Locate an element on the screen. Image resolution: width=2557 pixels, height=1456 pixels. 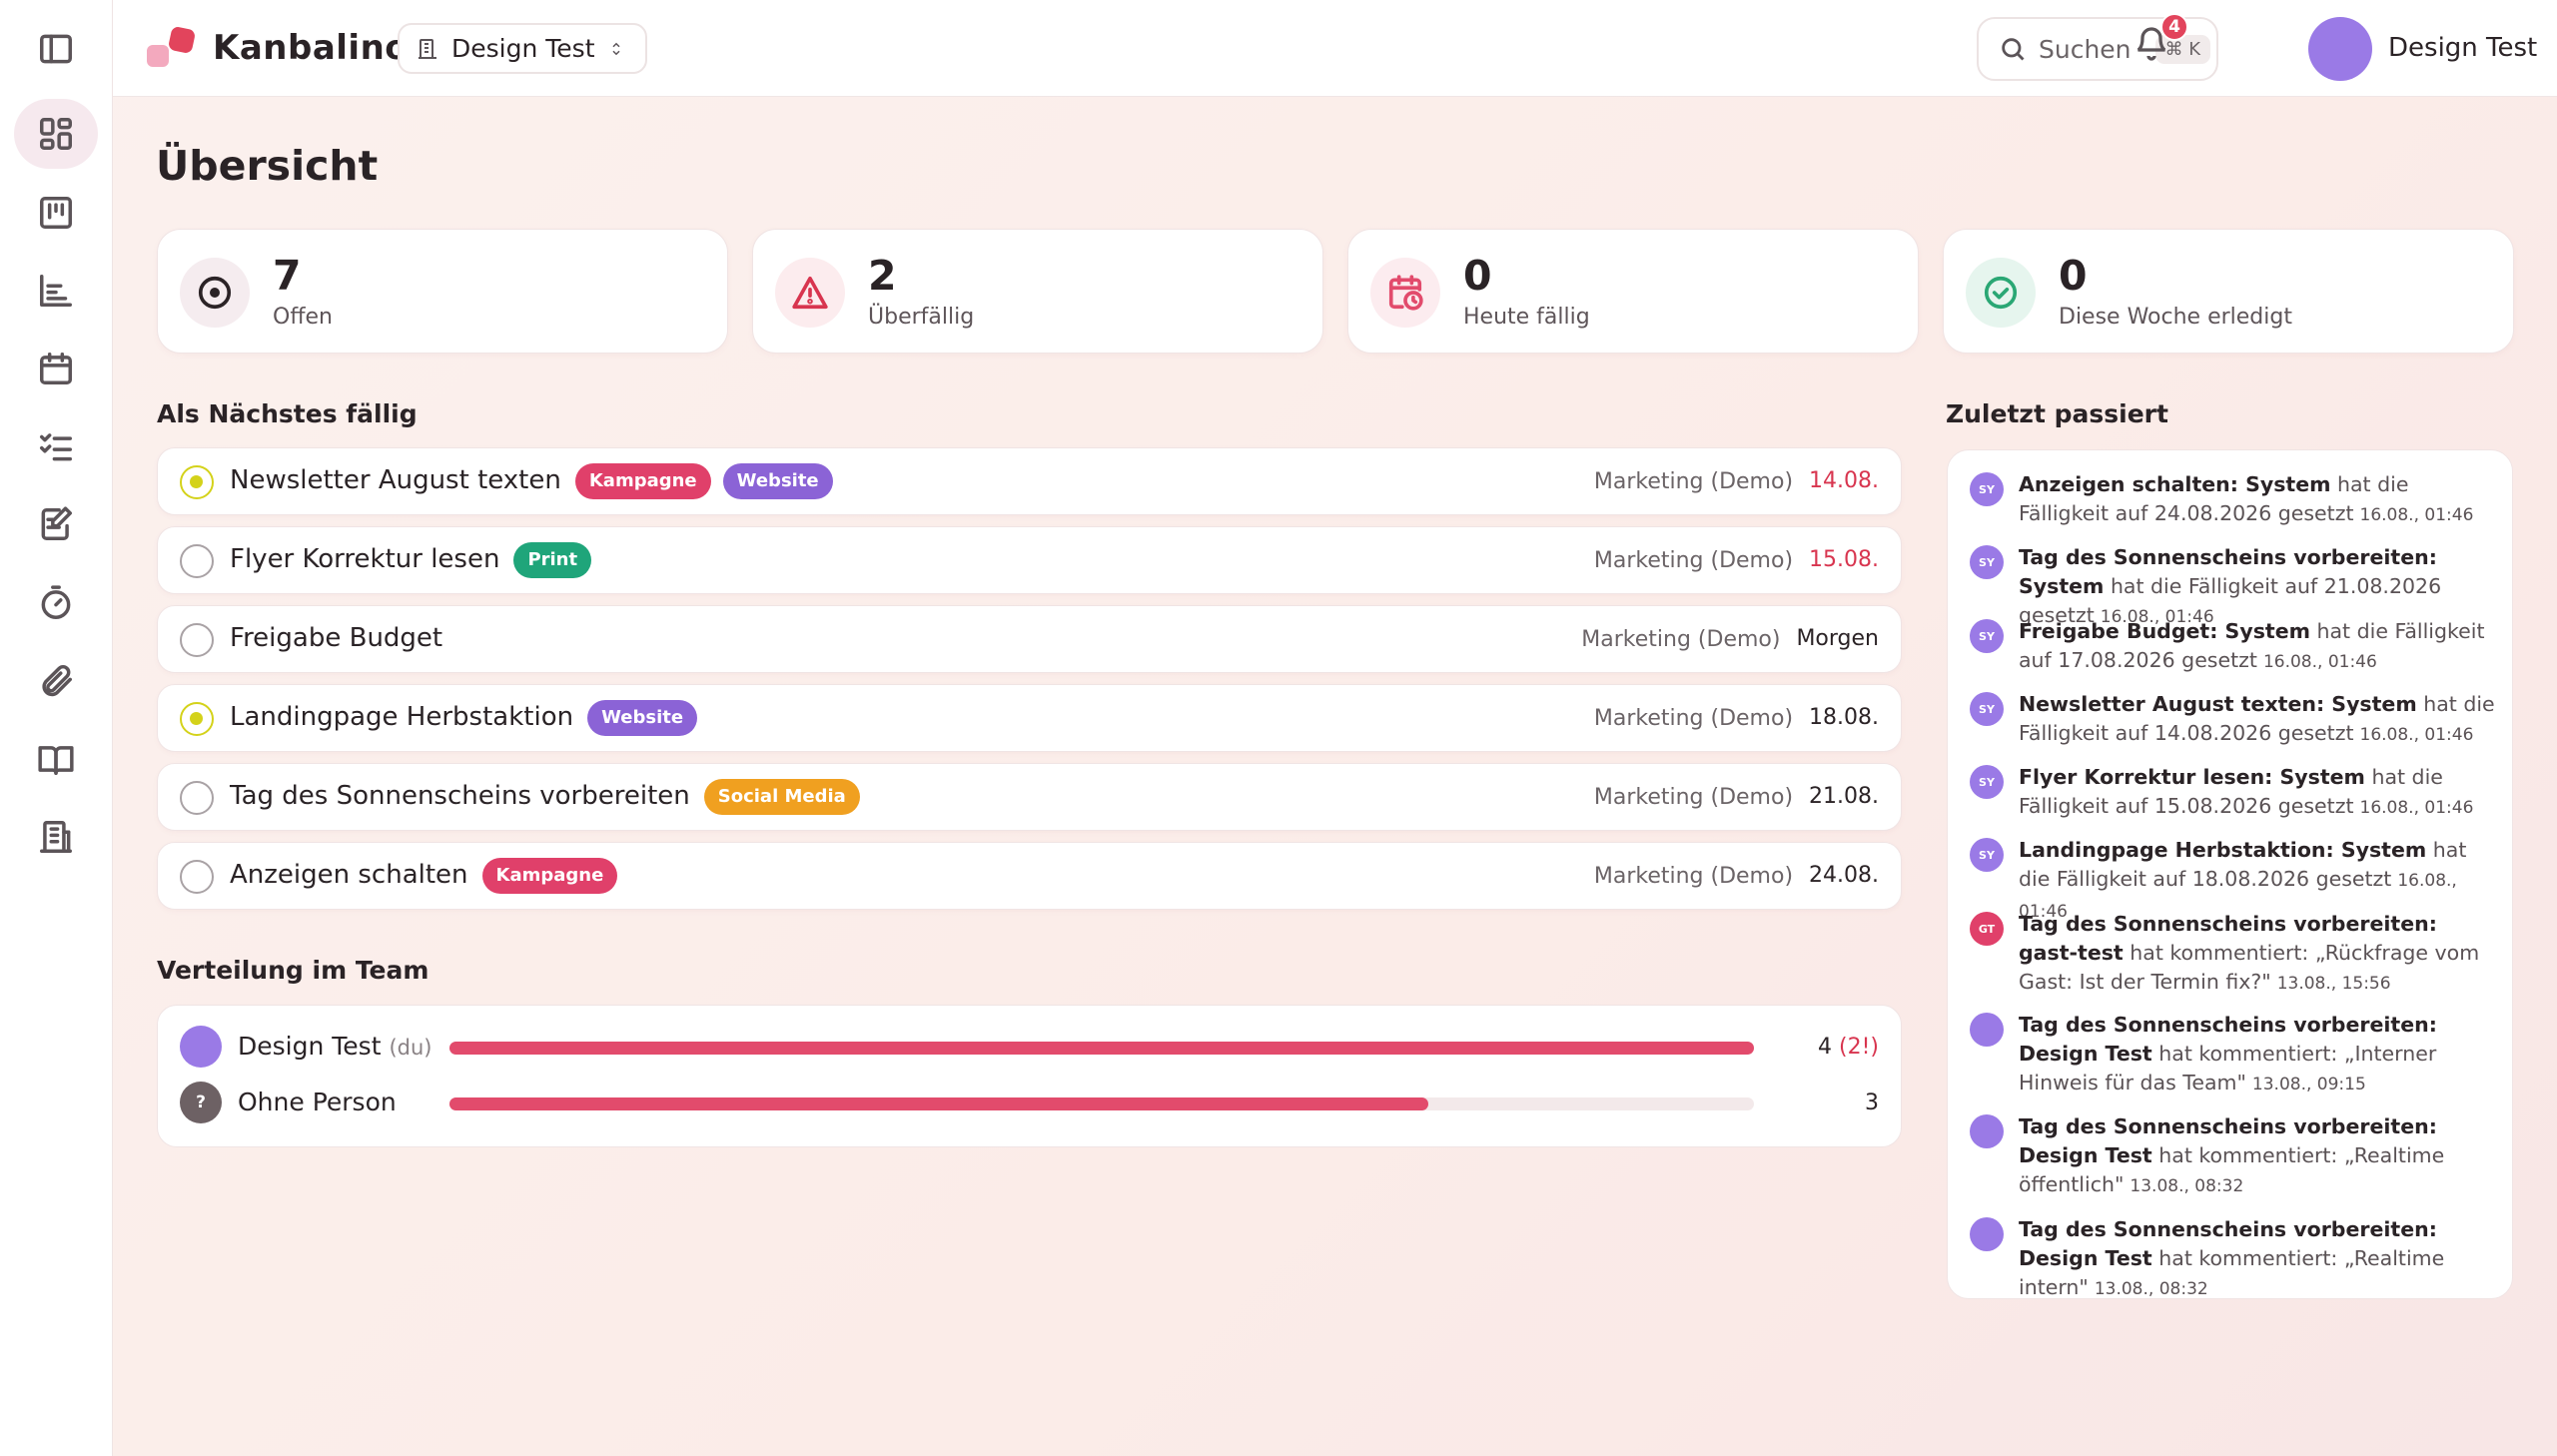
task-tags: Kampagne Website is located at coordinates (703, 481).